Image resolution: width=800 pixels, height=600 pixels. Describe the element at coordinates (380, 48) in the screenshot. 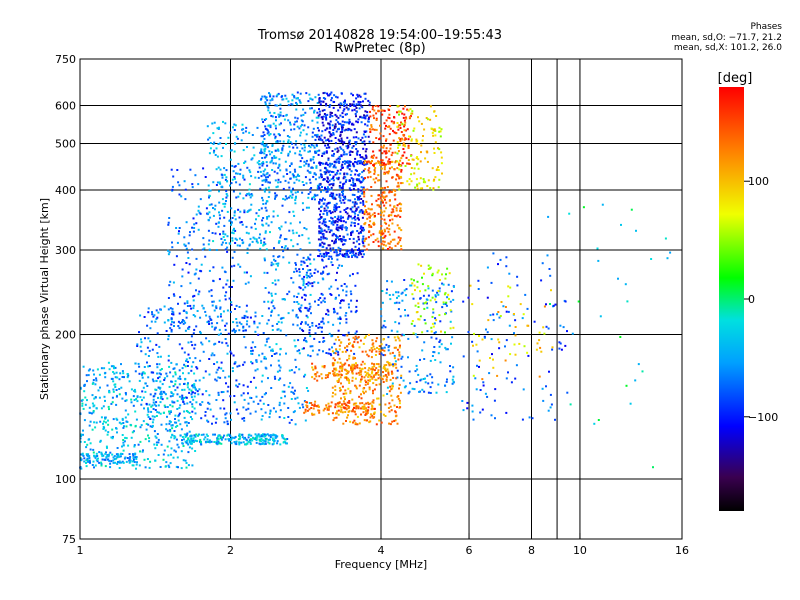

I see `chart-subtitle: RwPretec (8p)` at that location.